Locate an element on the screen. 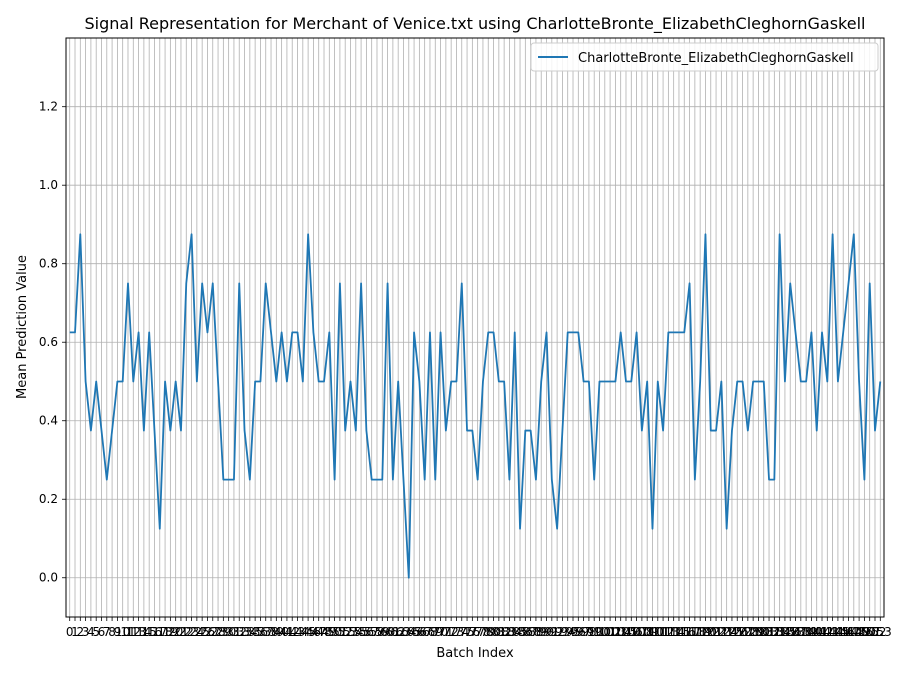 This screenshot has height=675, width=900. x-tick-label: 25 is located at coordinates (202, 632).